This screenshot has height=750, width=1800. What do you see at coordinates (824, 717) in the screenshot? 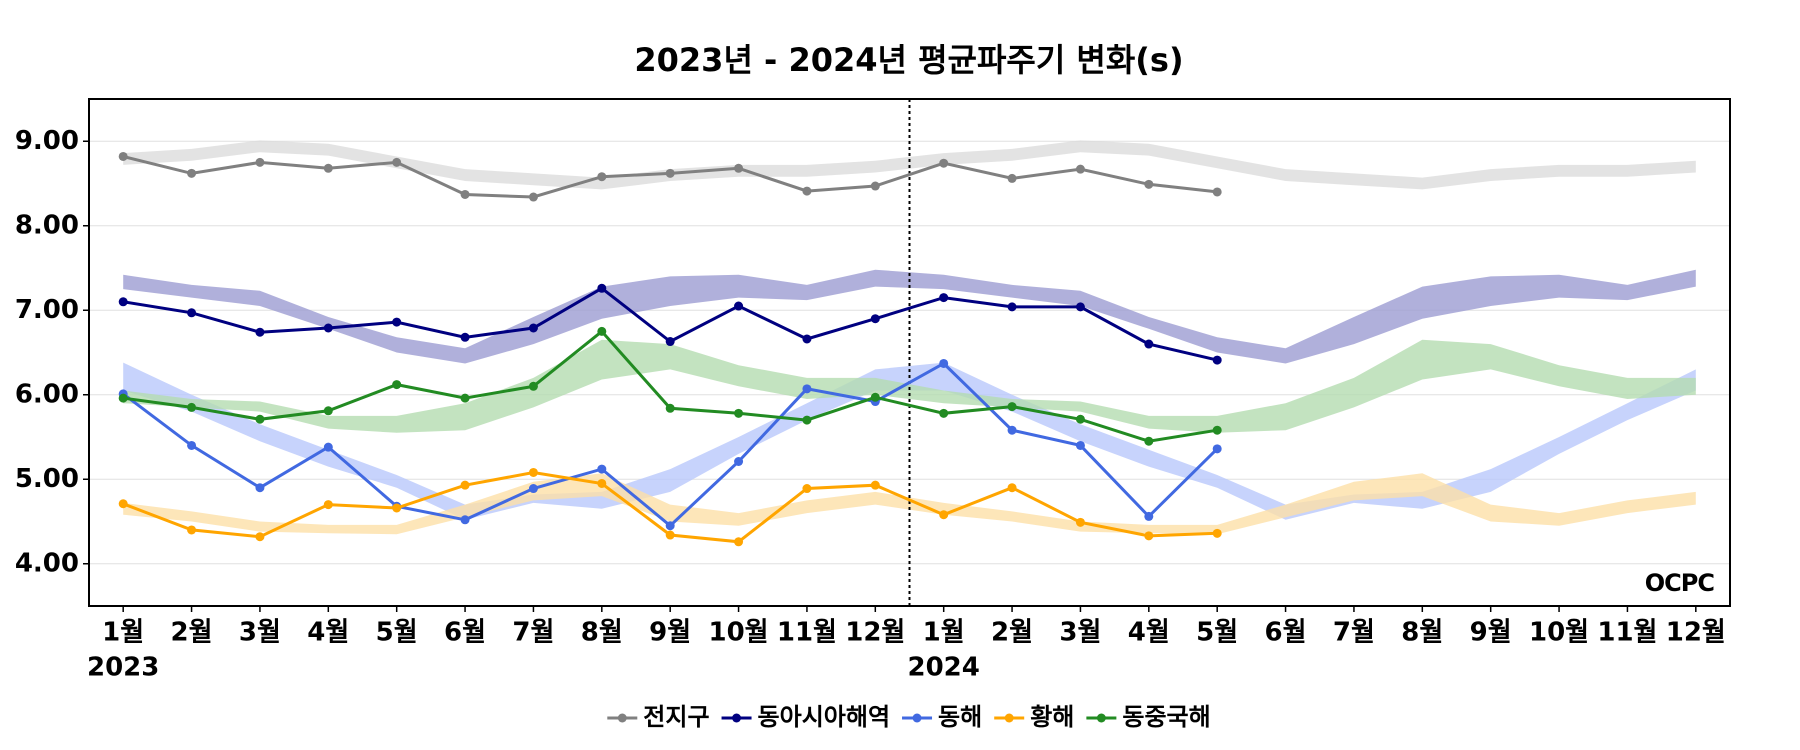
I see `legend-label: 동아시아해역` at bounding box center [824, 717].